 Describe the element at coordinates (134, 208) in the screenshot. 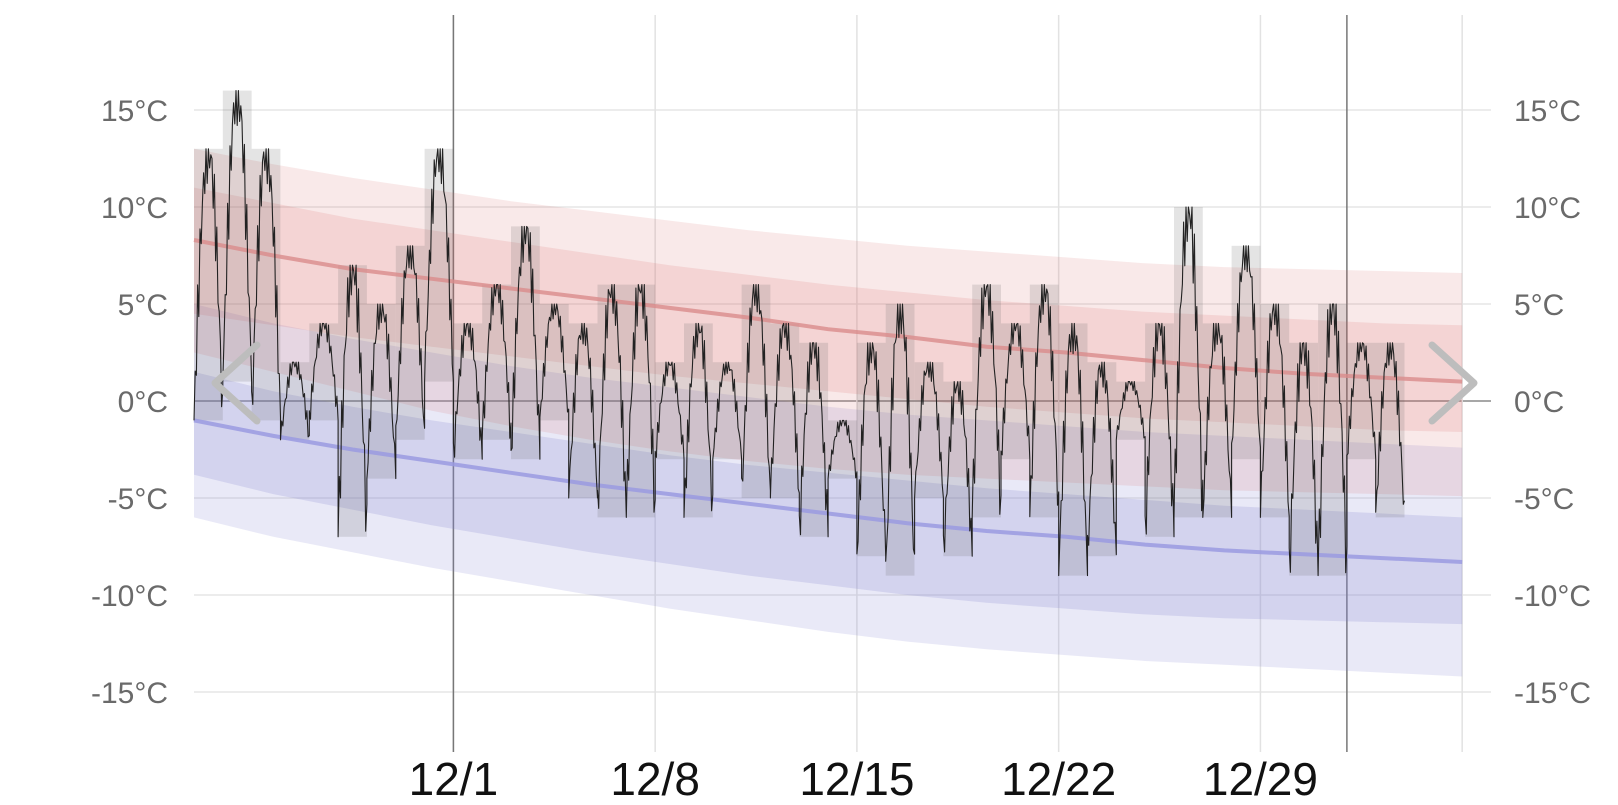

I see `y-tick-label-left: 10°C` at that location.